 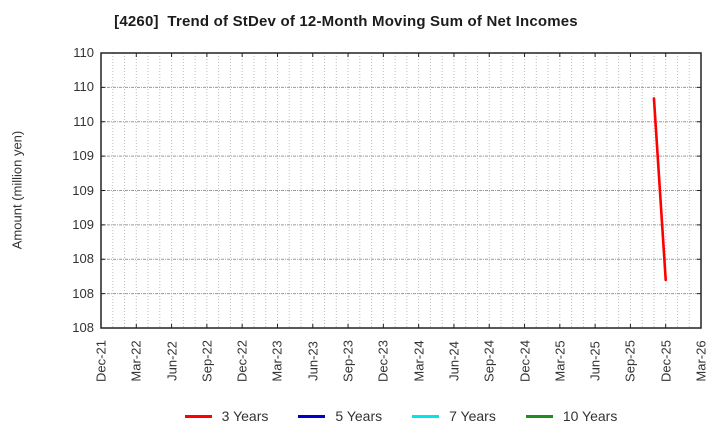 What do you see at coordinates (101, 361) in the screenshot?
I see `x-tick-label-text: Dec-21` at bounding box center [101, 361].